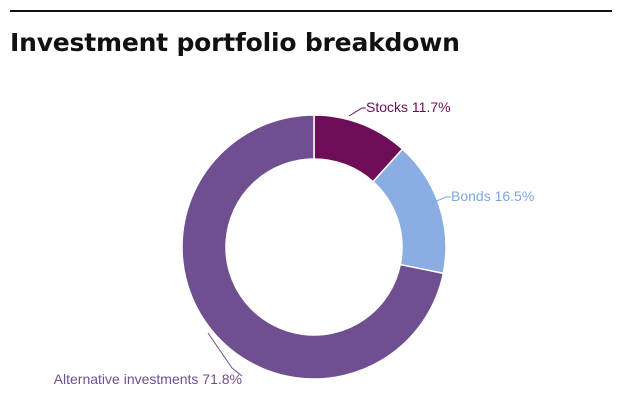  Describe the element at coordinates (471, 196) in the screenshot. I see `label-name: Bonds` at that location.